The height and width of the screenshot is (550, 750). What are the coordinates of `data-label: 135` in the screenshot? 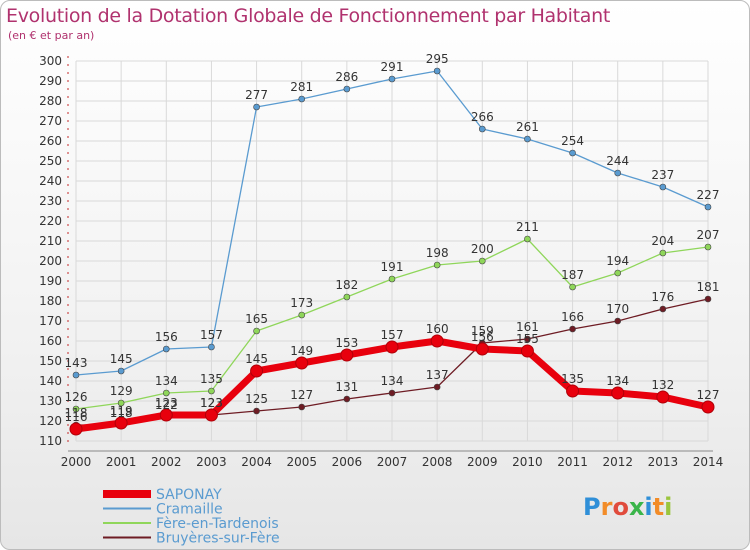 It's located at (572, 379).